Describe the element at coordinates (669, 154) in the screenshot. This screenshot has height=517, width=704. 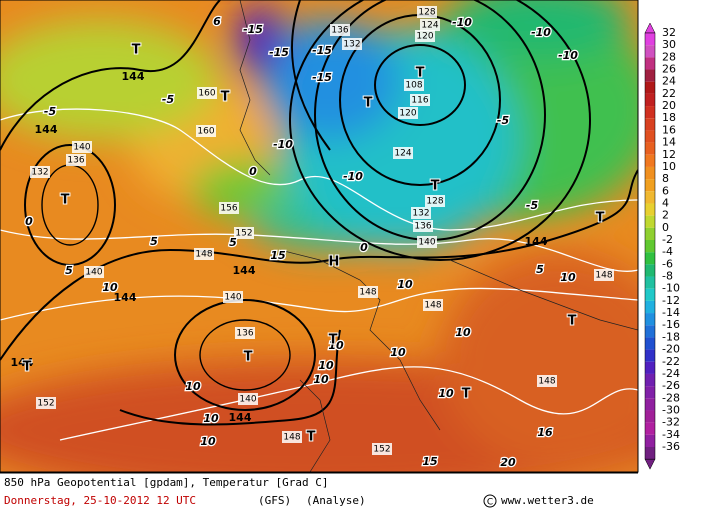
I see `colorbar-label: 12` at that location.